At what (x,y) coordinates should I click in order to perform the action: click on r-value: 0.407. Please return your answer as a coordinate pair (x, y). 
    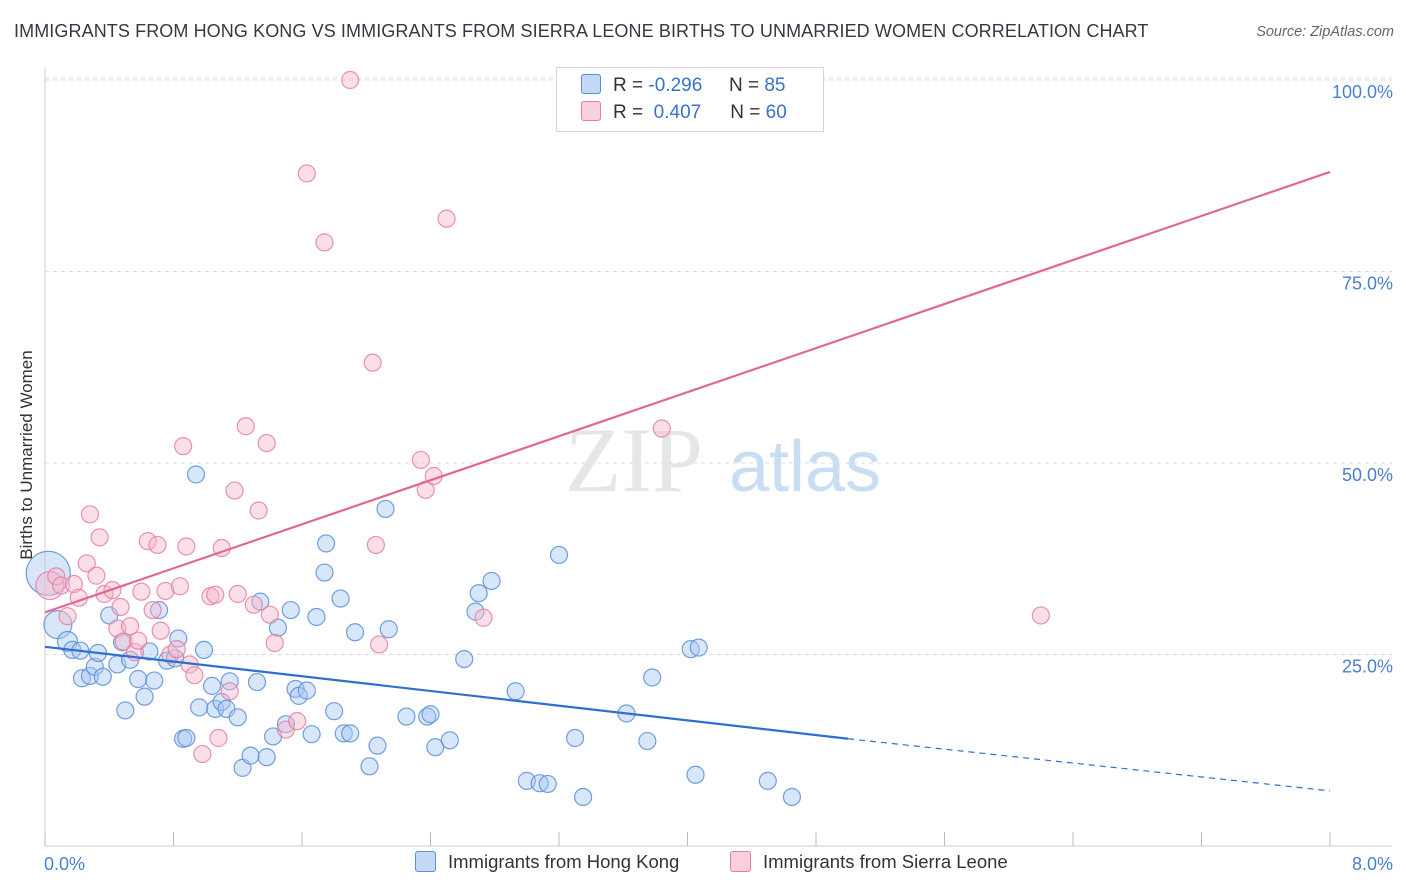
    Looking at the image, I should click on (677, 112).